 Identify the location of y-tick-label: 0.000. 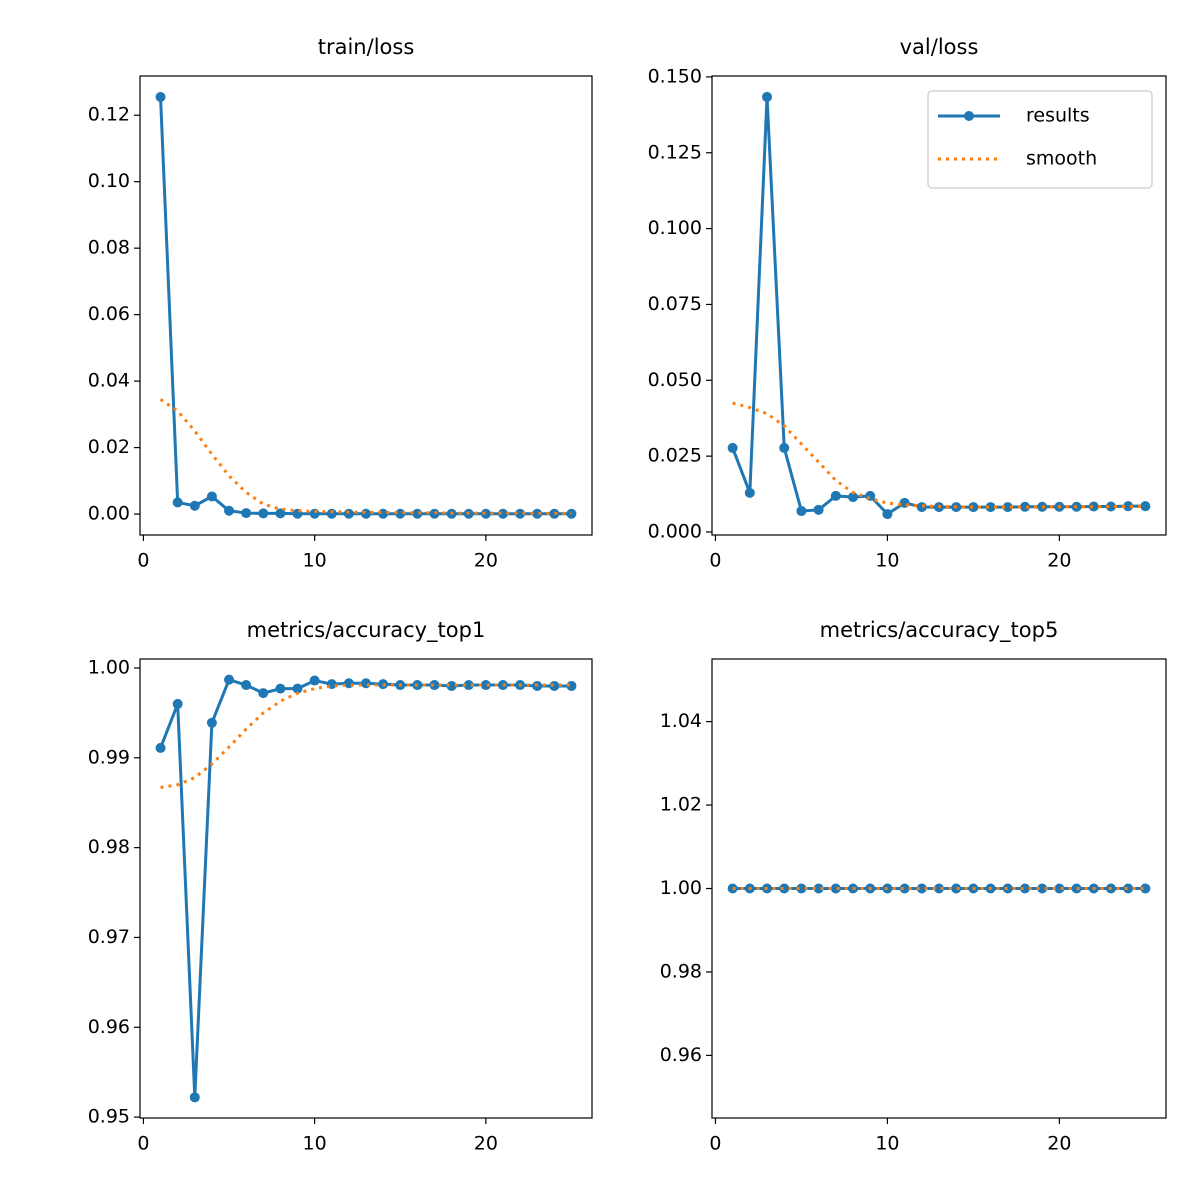
(675, 531).